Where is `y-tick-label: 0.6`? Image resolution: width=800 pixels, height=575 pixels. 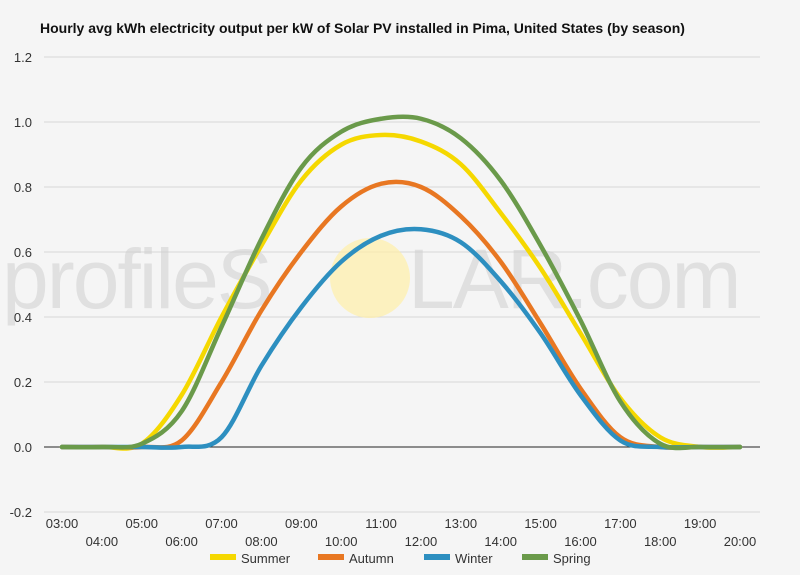
y-tick-label: 0.6 is located at coordinates (23, 252).